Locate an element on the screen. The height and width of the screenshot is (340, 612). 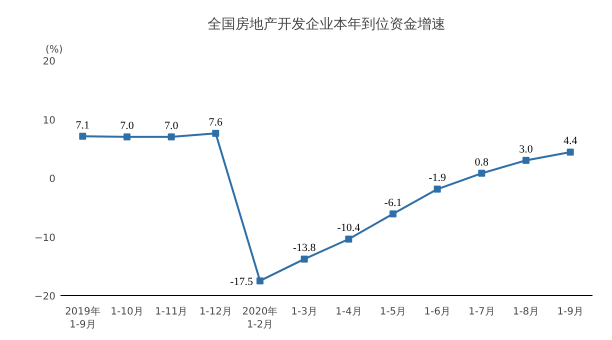
data-label: -1.9 is located at coordinates (437, 178).